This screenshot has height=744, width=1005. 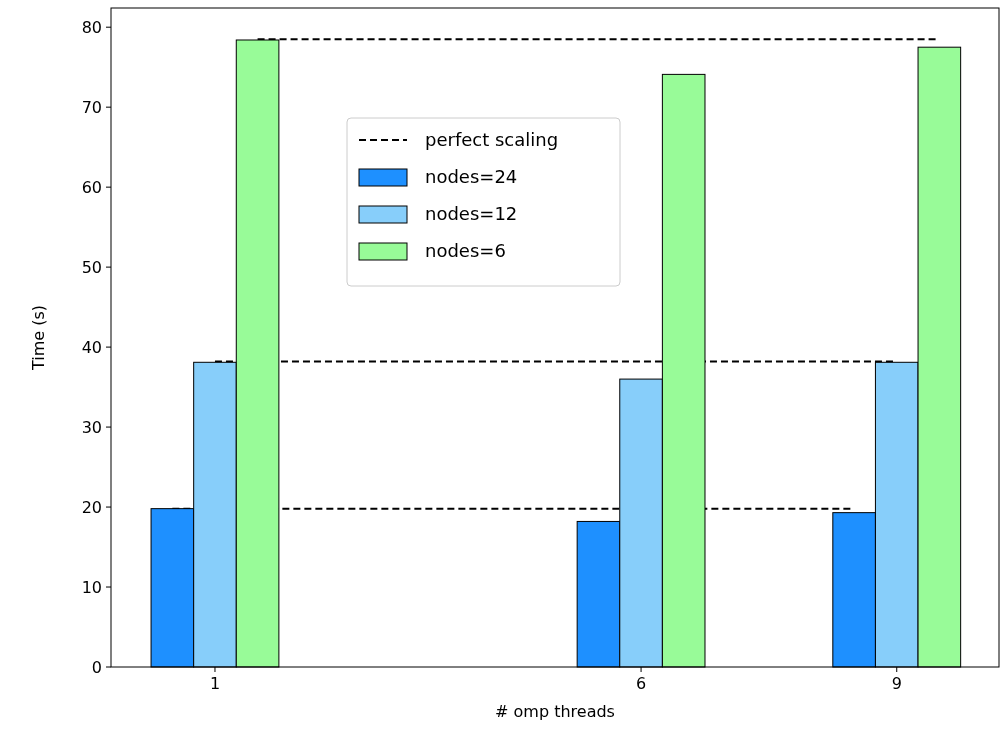 I want to click on y-tick-label: 70, so click(x=91, y=108).